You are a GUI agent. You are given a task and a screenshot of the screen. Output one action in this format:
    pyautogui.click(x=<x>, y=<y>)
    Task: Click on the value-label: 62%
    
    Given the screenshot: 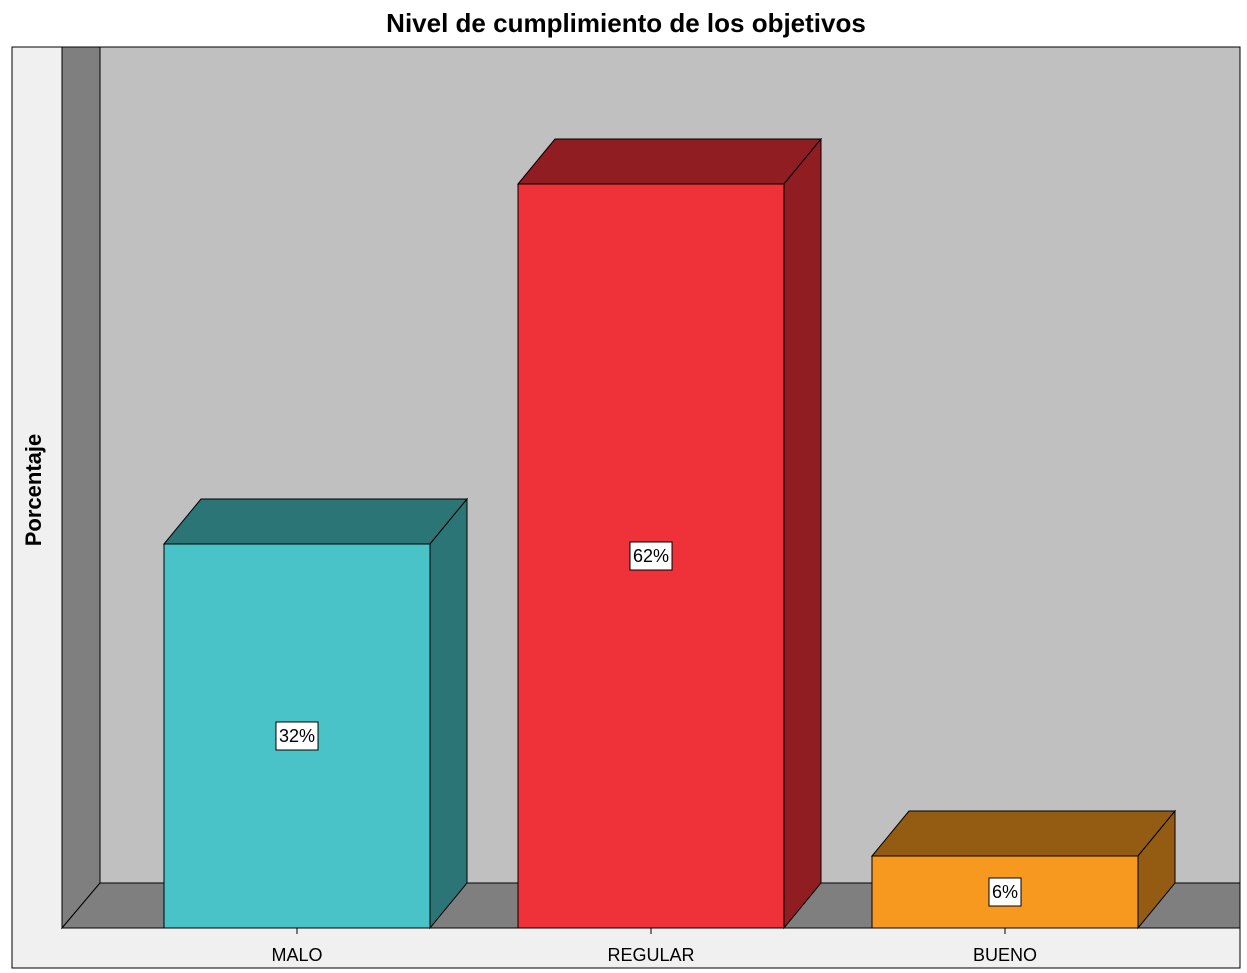 What is the action you would take?
    pyautogui.click(x=651, y=556)
    